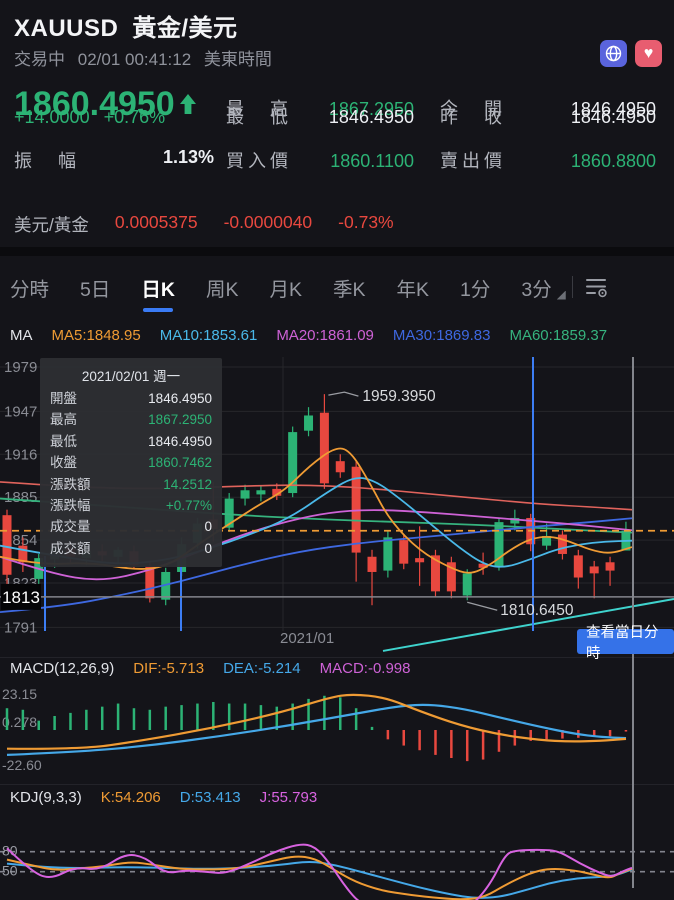  What do you see at coordinates (268, 222) in the screenshot?
I see `usd-gold-change: -0.0000040` at bounding box center [268, 222].